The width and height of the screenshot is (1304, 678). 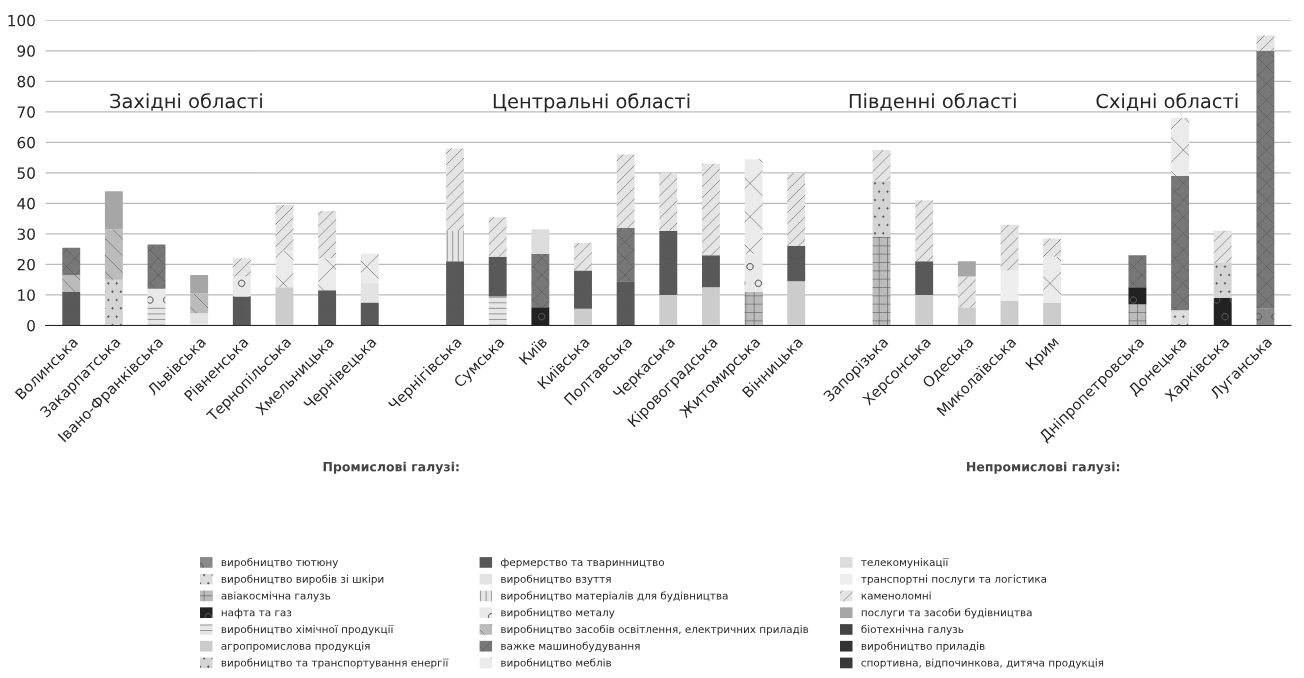 I want to click on y-tick-label: 40, so click(x=26, y=203).